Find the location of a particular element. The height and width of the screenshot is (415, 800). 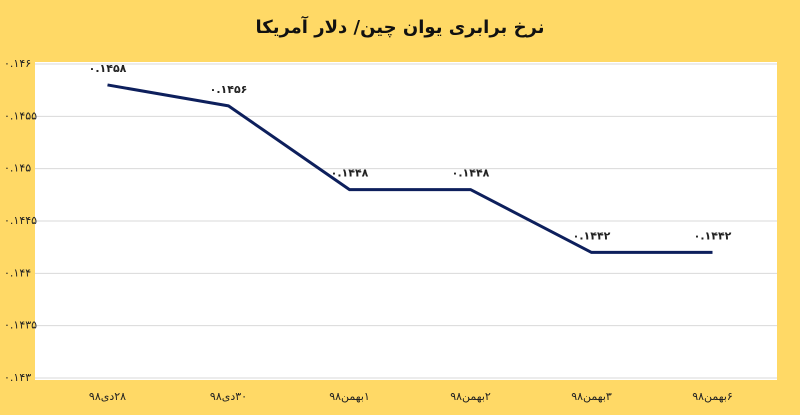

y-tick-label: ۰.۱۴۳۵ is located at coordinates (20, 325).